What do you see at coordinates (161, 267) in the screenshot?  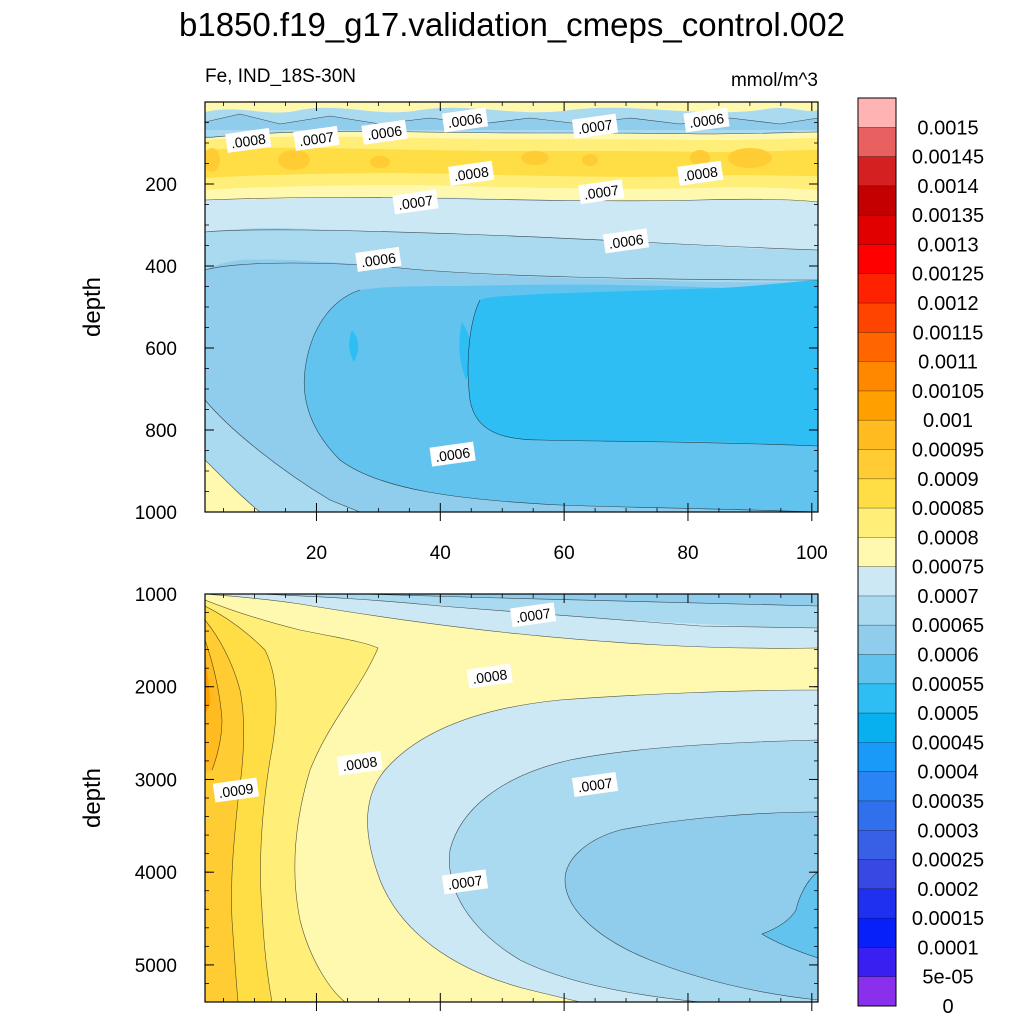 I see `y-tick-label: 400` at bounding box center [161, 267].